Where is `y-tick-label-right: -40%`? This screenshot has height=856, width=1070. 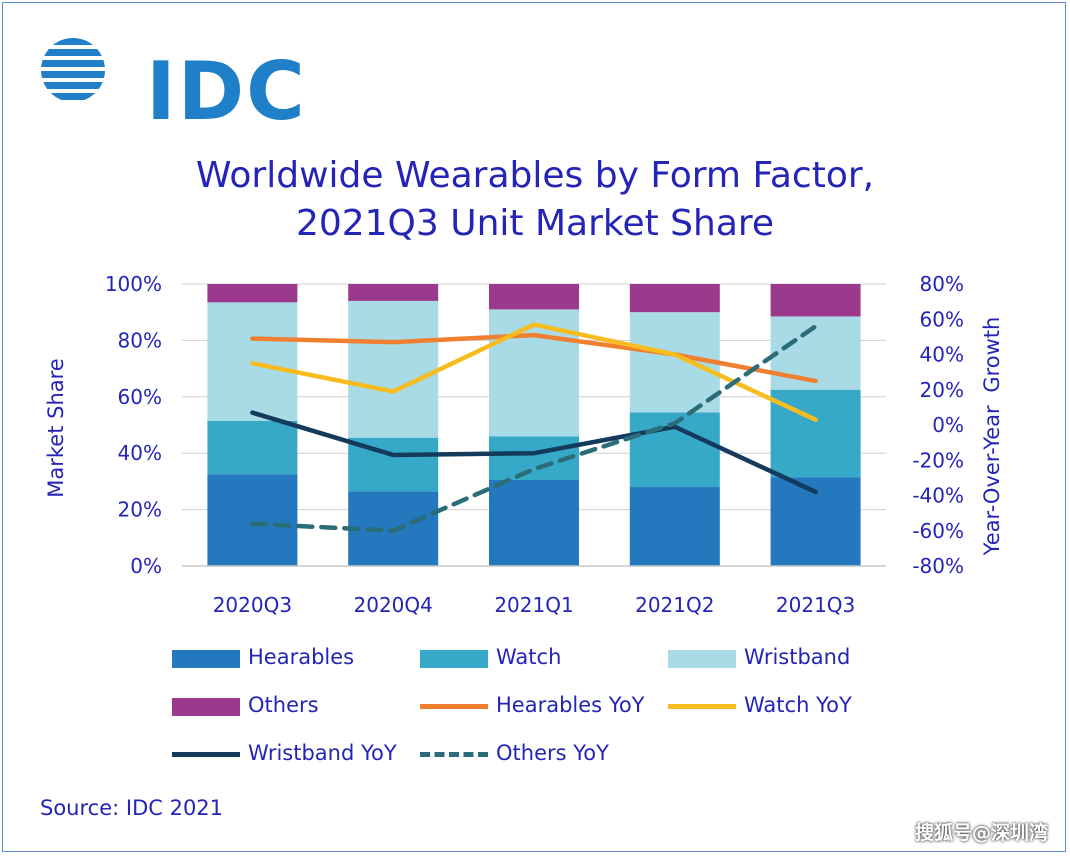 y-tick-label-right: -40% is located at coordinates (938, 496).